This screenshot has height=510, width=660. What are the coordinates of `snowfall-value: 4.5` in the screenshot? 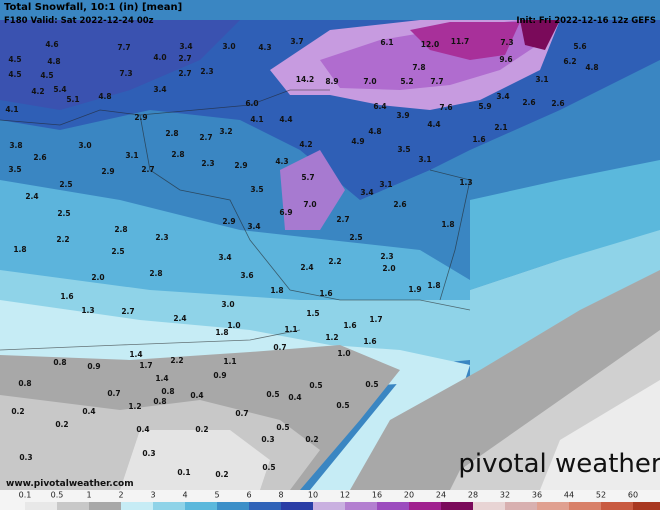 It's located at (14, 74).